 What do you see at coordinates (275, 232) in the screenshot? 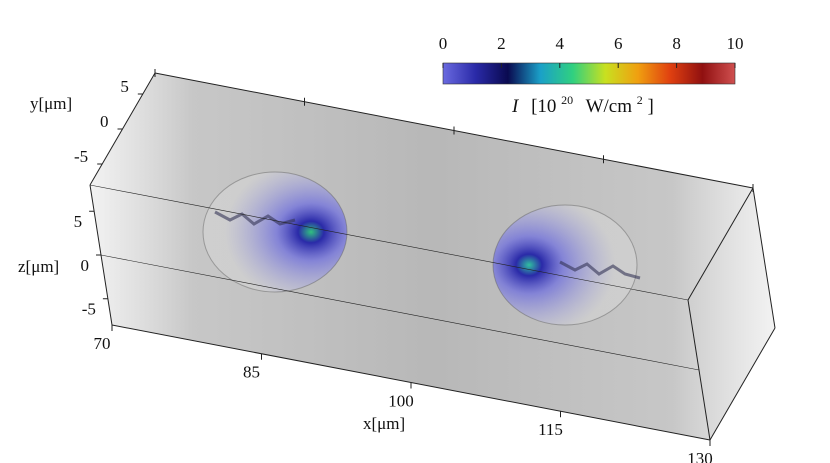
I see `pulse-left` at bounding box center [275, 232].